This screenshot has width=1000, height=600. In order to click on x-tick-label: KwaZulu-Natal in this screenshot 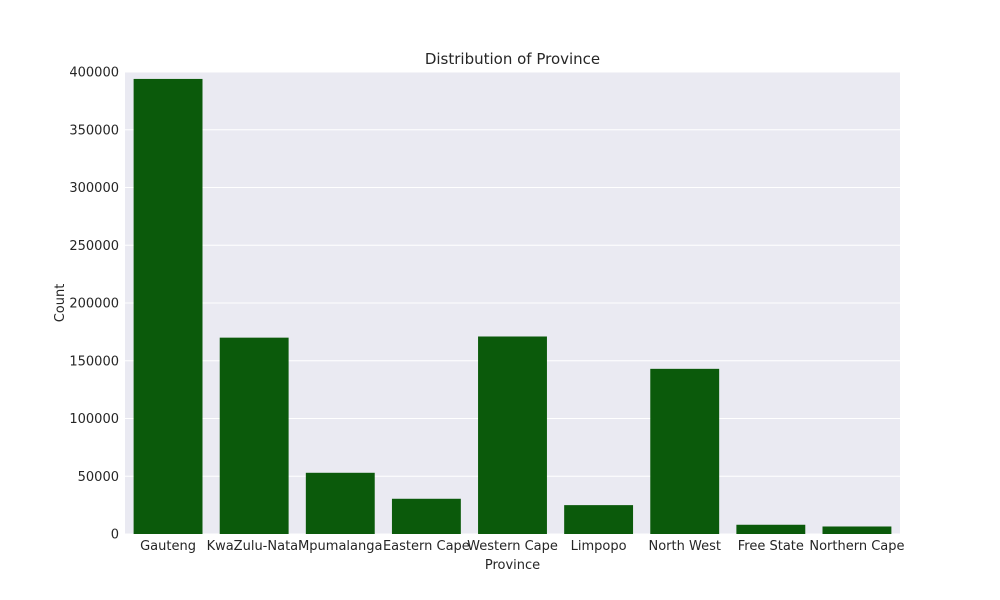, I will do `click(254, 546)`.